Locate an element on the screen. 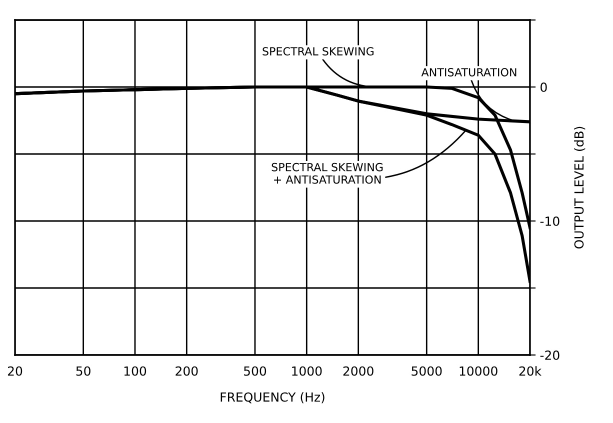 This screenshot has height=423, width=613. annotation: SPECTRAL SKEWING + ANTISATURATION is located at coordinates (327, 173).